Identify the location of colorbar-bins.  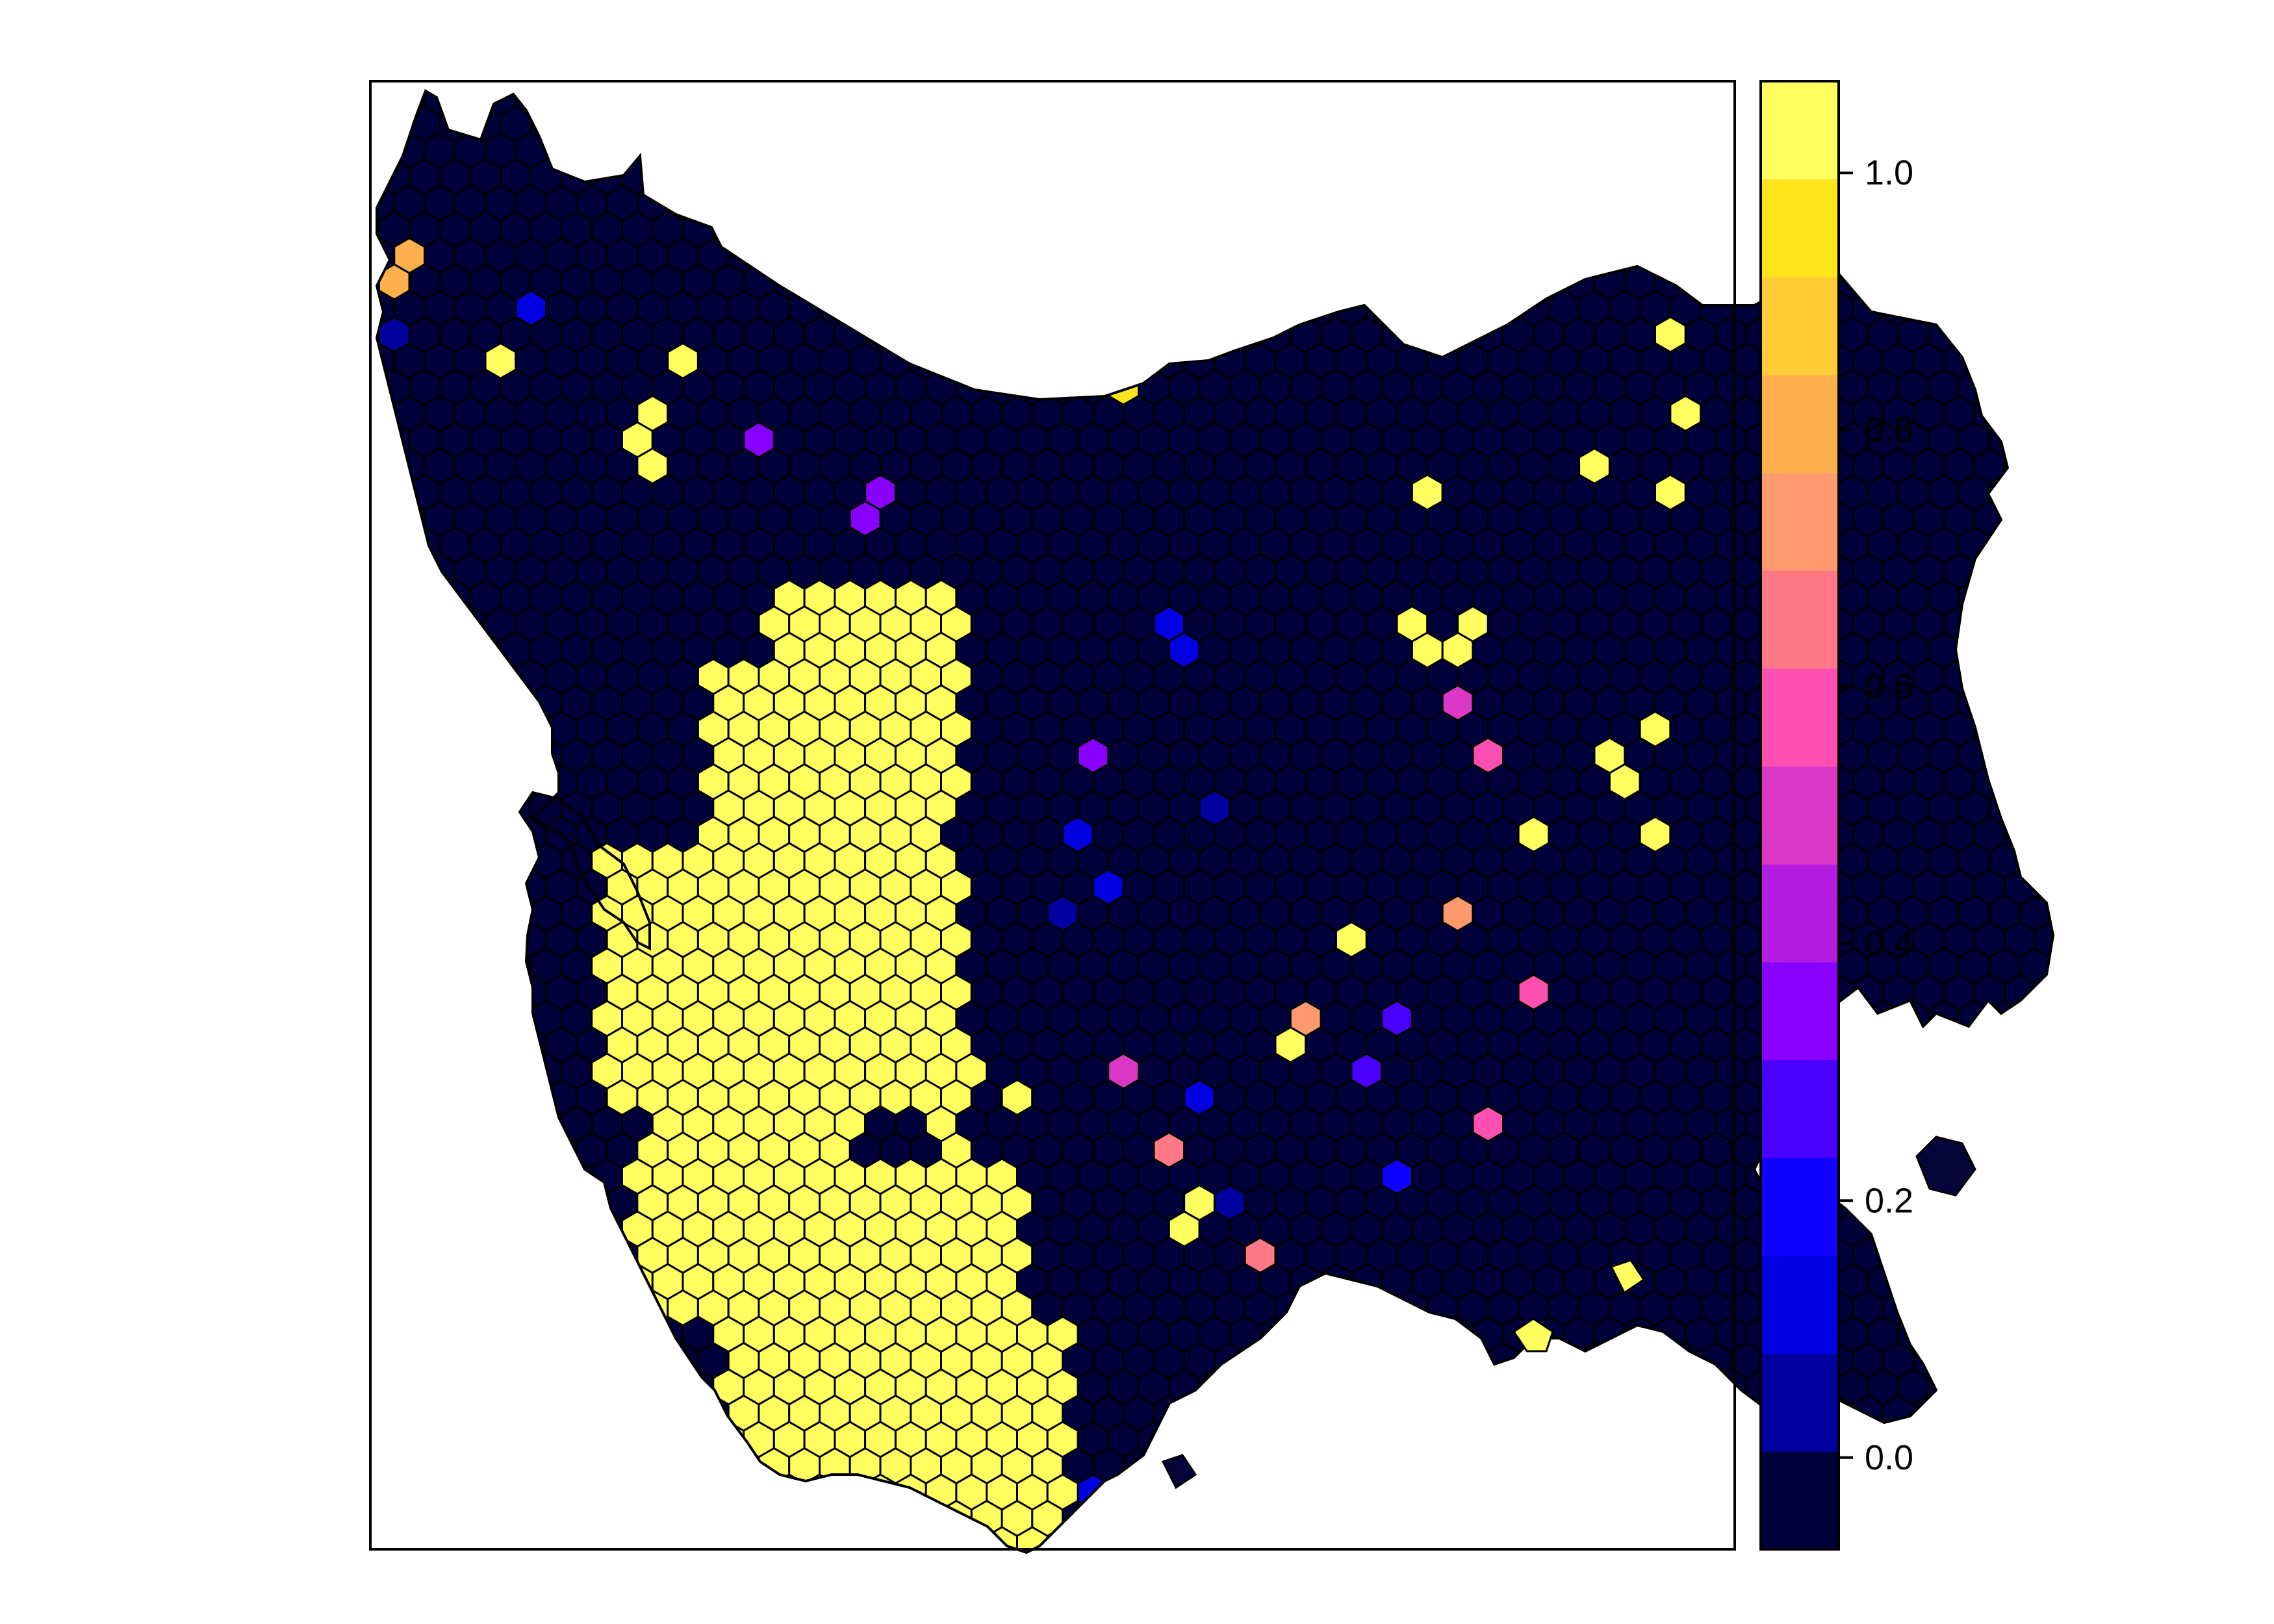
(1800, 815).